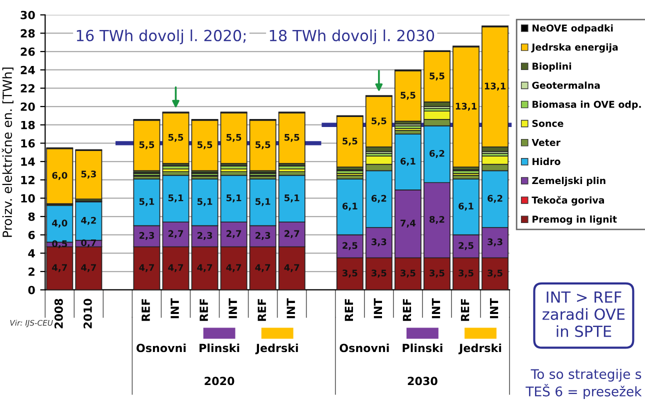  Describe the element at coordinates (586, 105) in the screenshot. I see `legend-label: Biomasa in OVE odp.` at that location.